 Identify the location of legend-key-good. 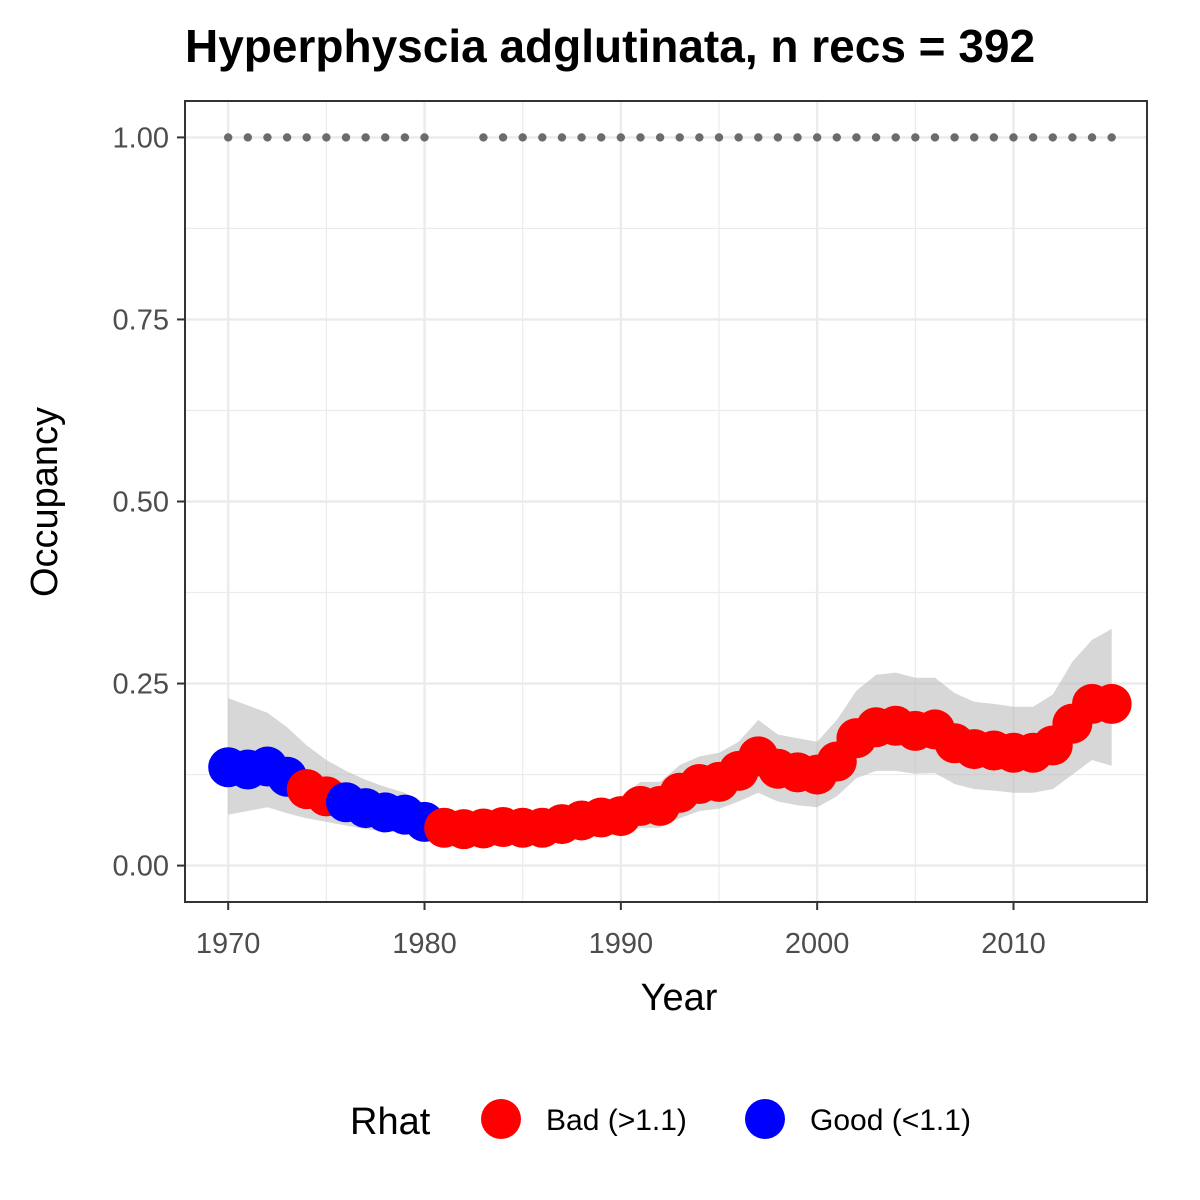
(765, 1119).